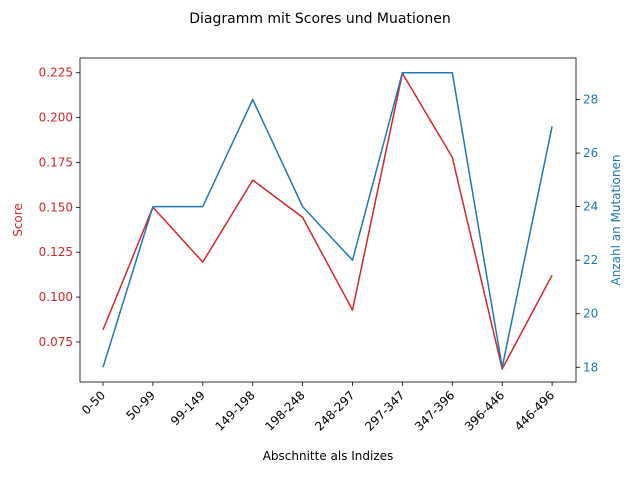 This screenshot has width=640, height=480. What do you see at coordinates (234, 410) in the screenshot?
I see `x-tick-label: 149-198` at bounding box center [234, 410].